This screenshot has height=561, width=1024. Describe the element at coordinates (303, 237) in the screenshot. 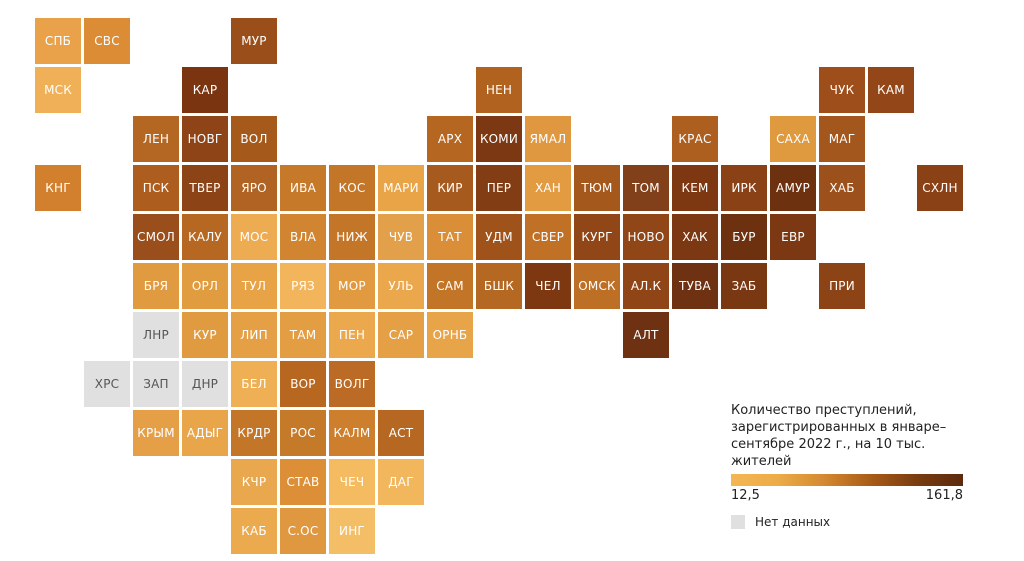

I see `region-tile-вла: ВЛА` at that location.